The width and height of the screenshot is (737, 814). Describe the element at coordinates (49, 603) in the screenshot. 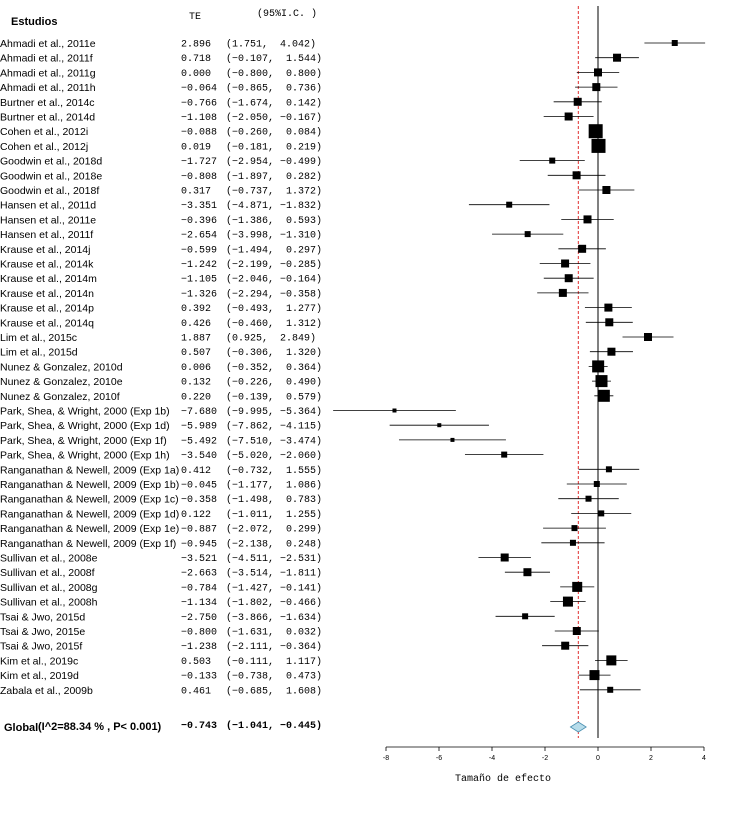

I see `study-label: Sullivan et al., 2008h` at that location.